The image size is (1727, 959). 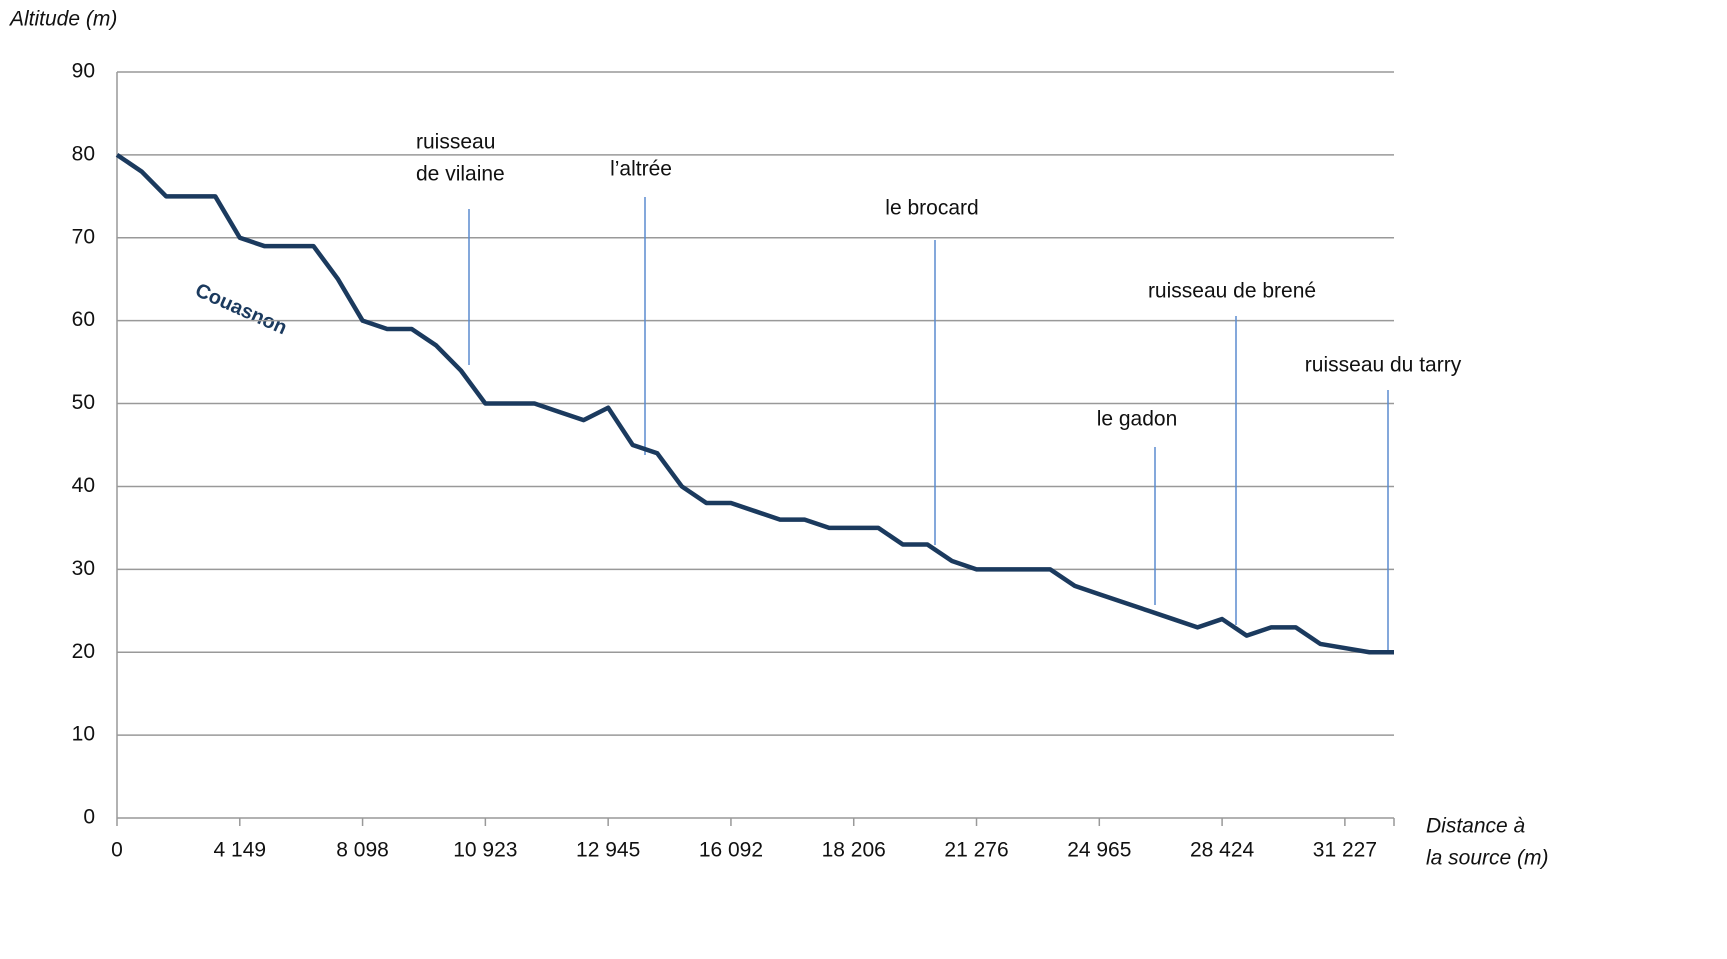 I want to click on y-tick-label: 20, so click(x=83, y=651).